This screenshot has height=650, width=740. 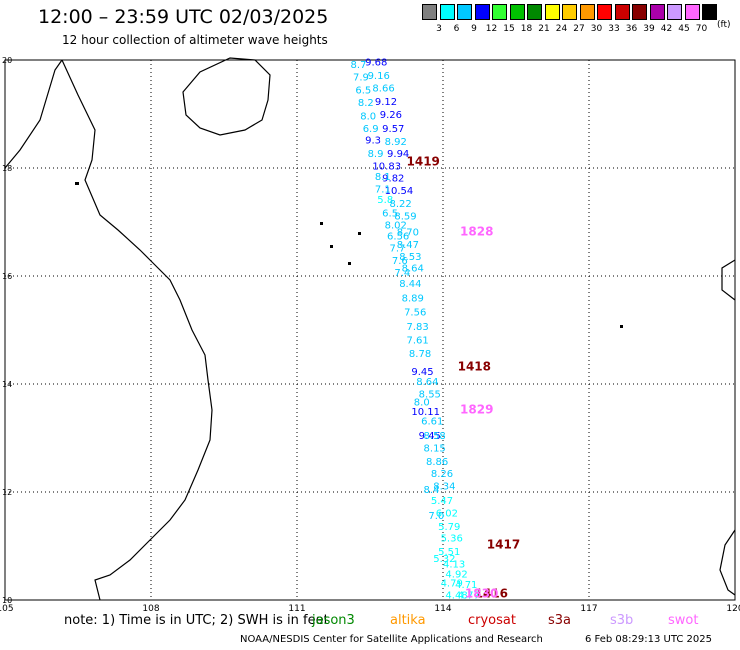 I want to click on colorbar-label: 45, so click(x=684, y=29).